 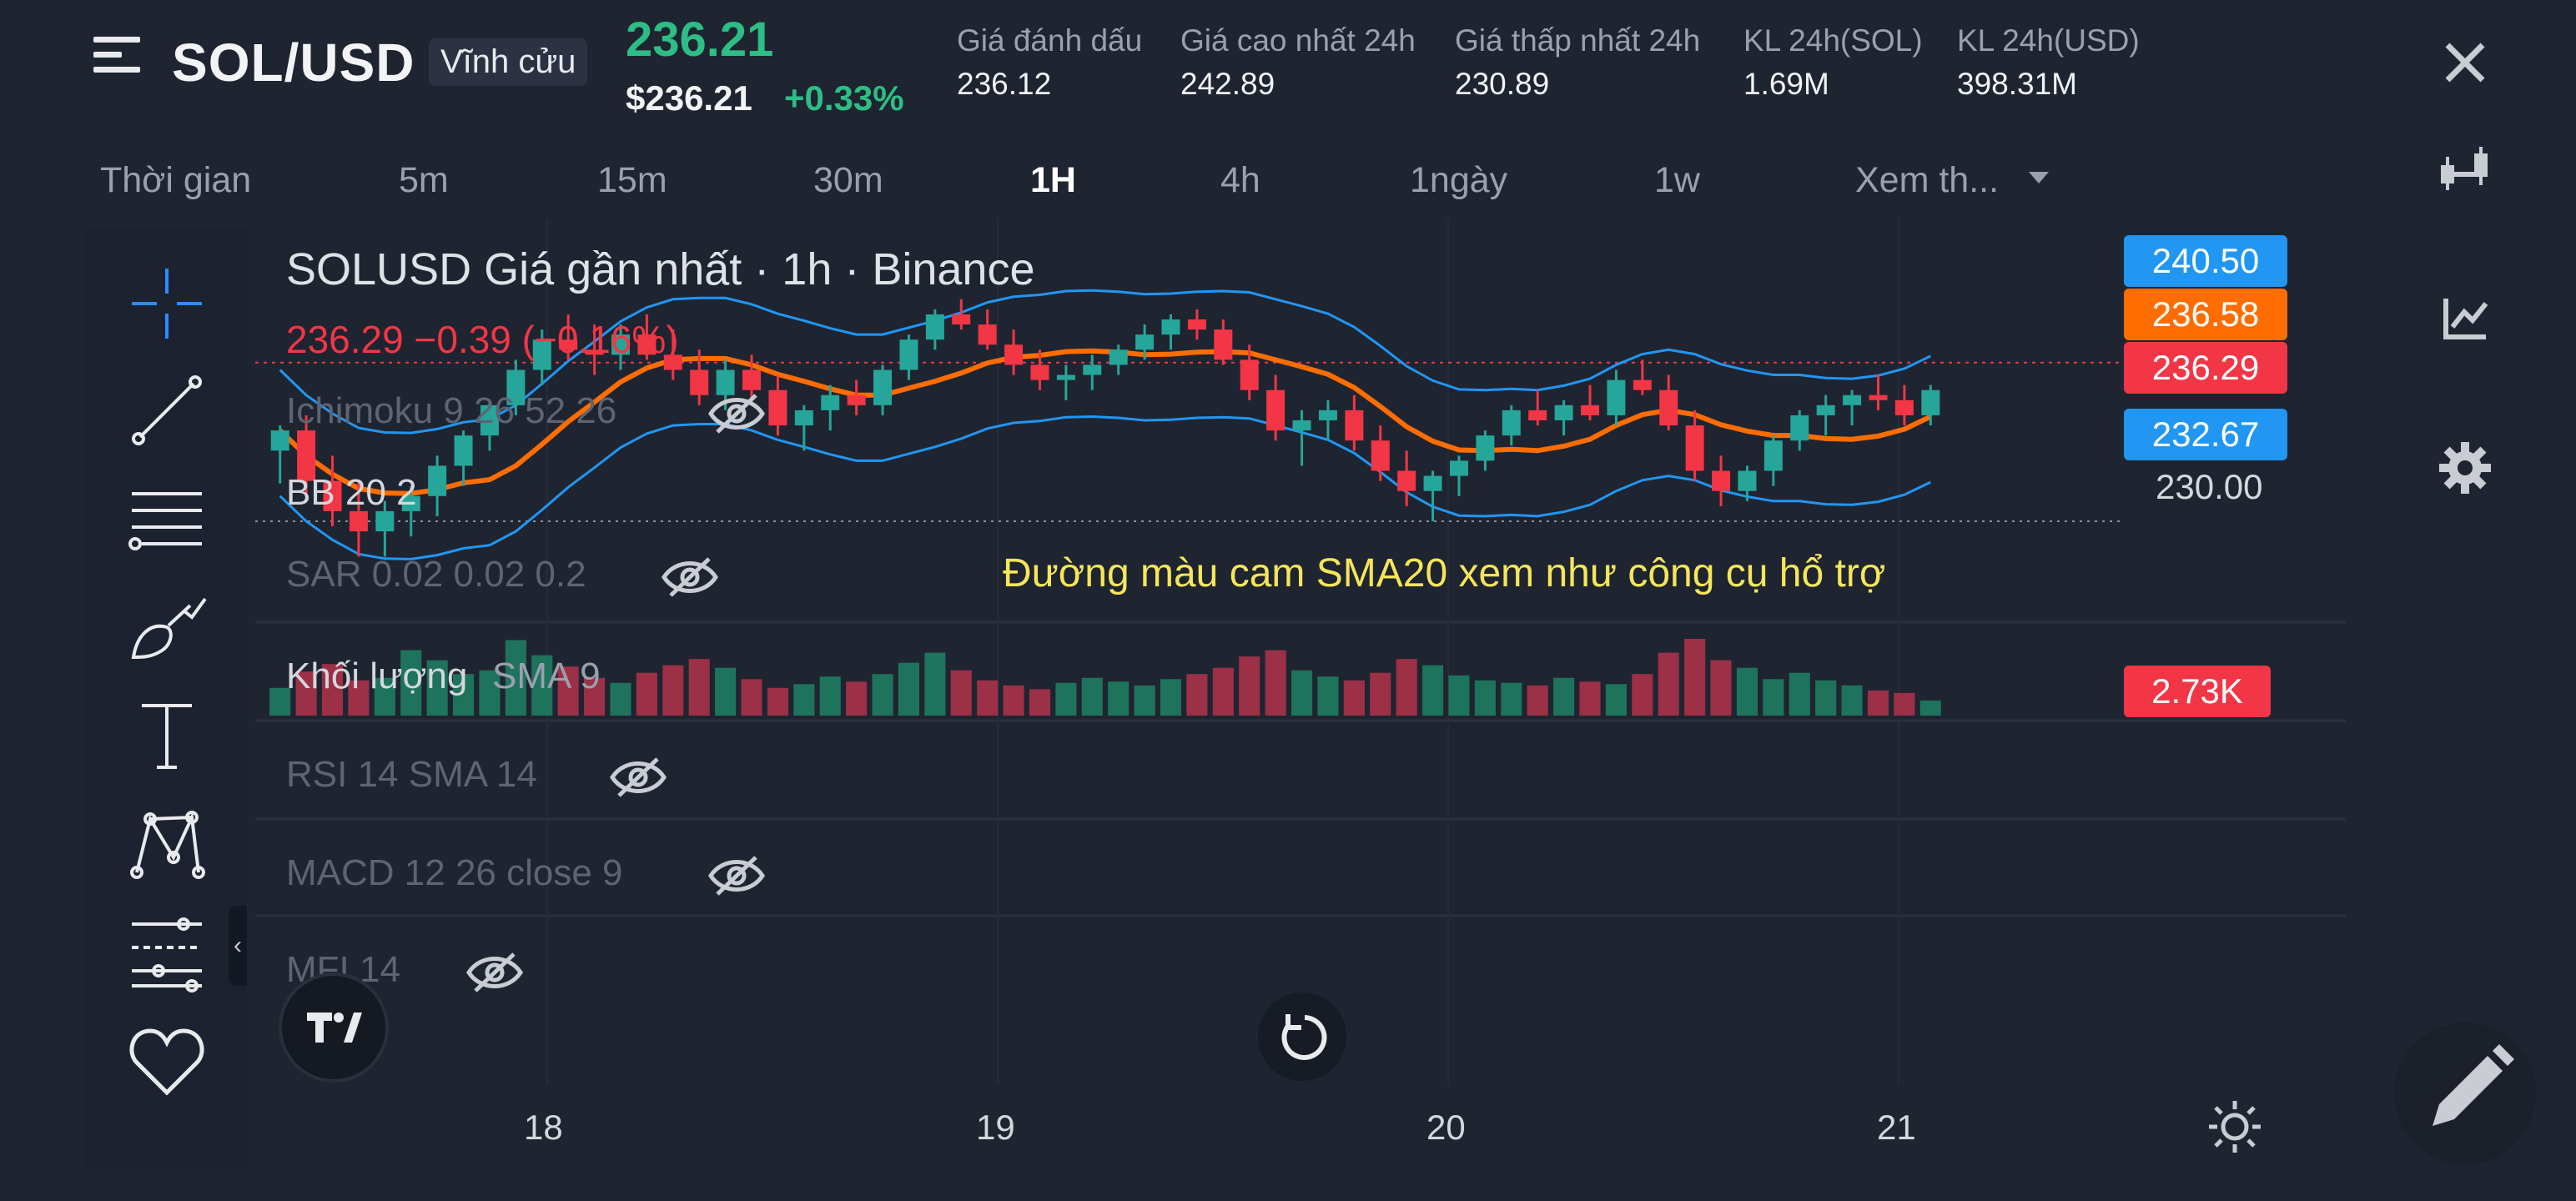 I want to click on high-24h-value: 242.89, so click(x=1227, y=84).